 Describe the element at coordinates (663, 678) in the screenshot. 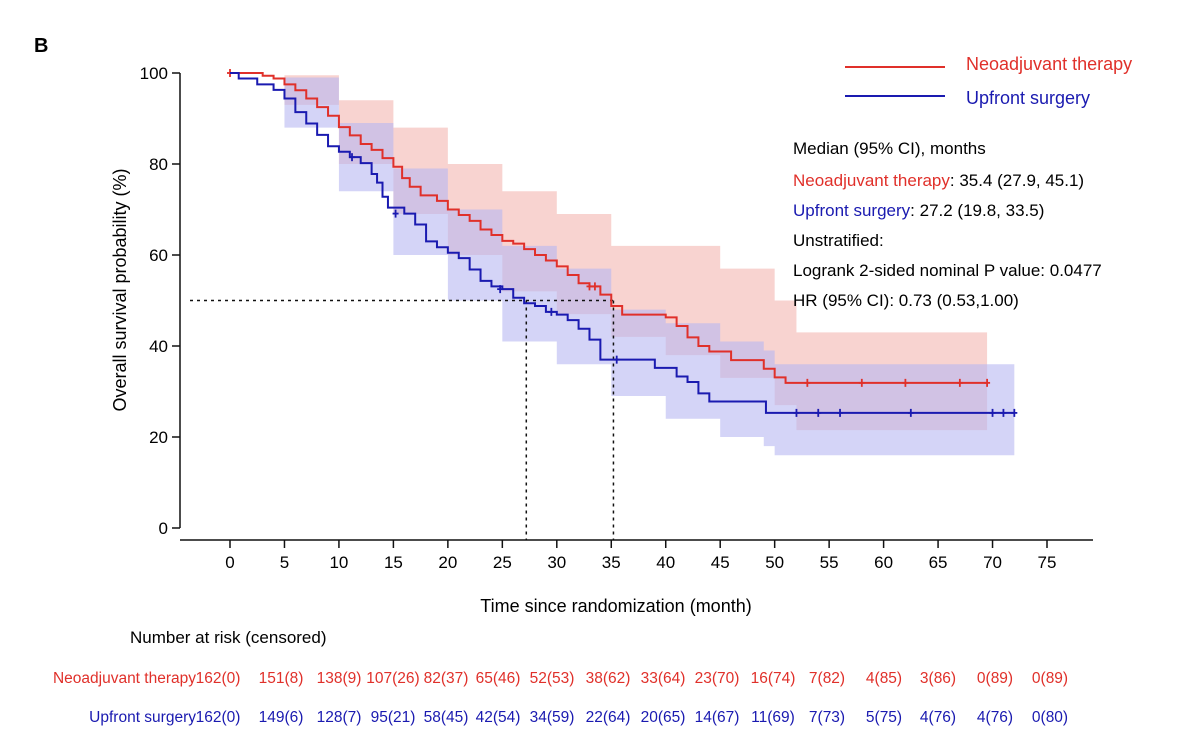

I see `risk-cell-neo: 33(64)` at that location.